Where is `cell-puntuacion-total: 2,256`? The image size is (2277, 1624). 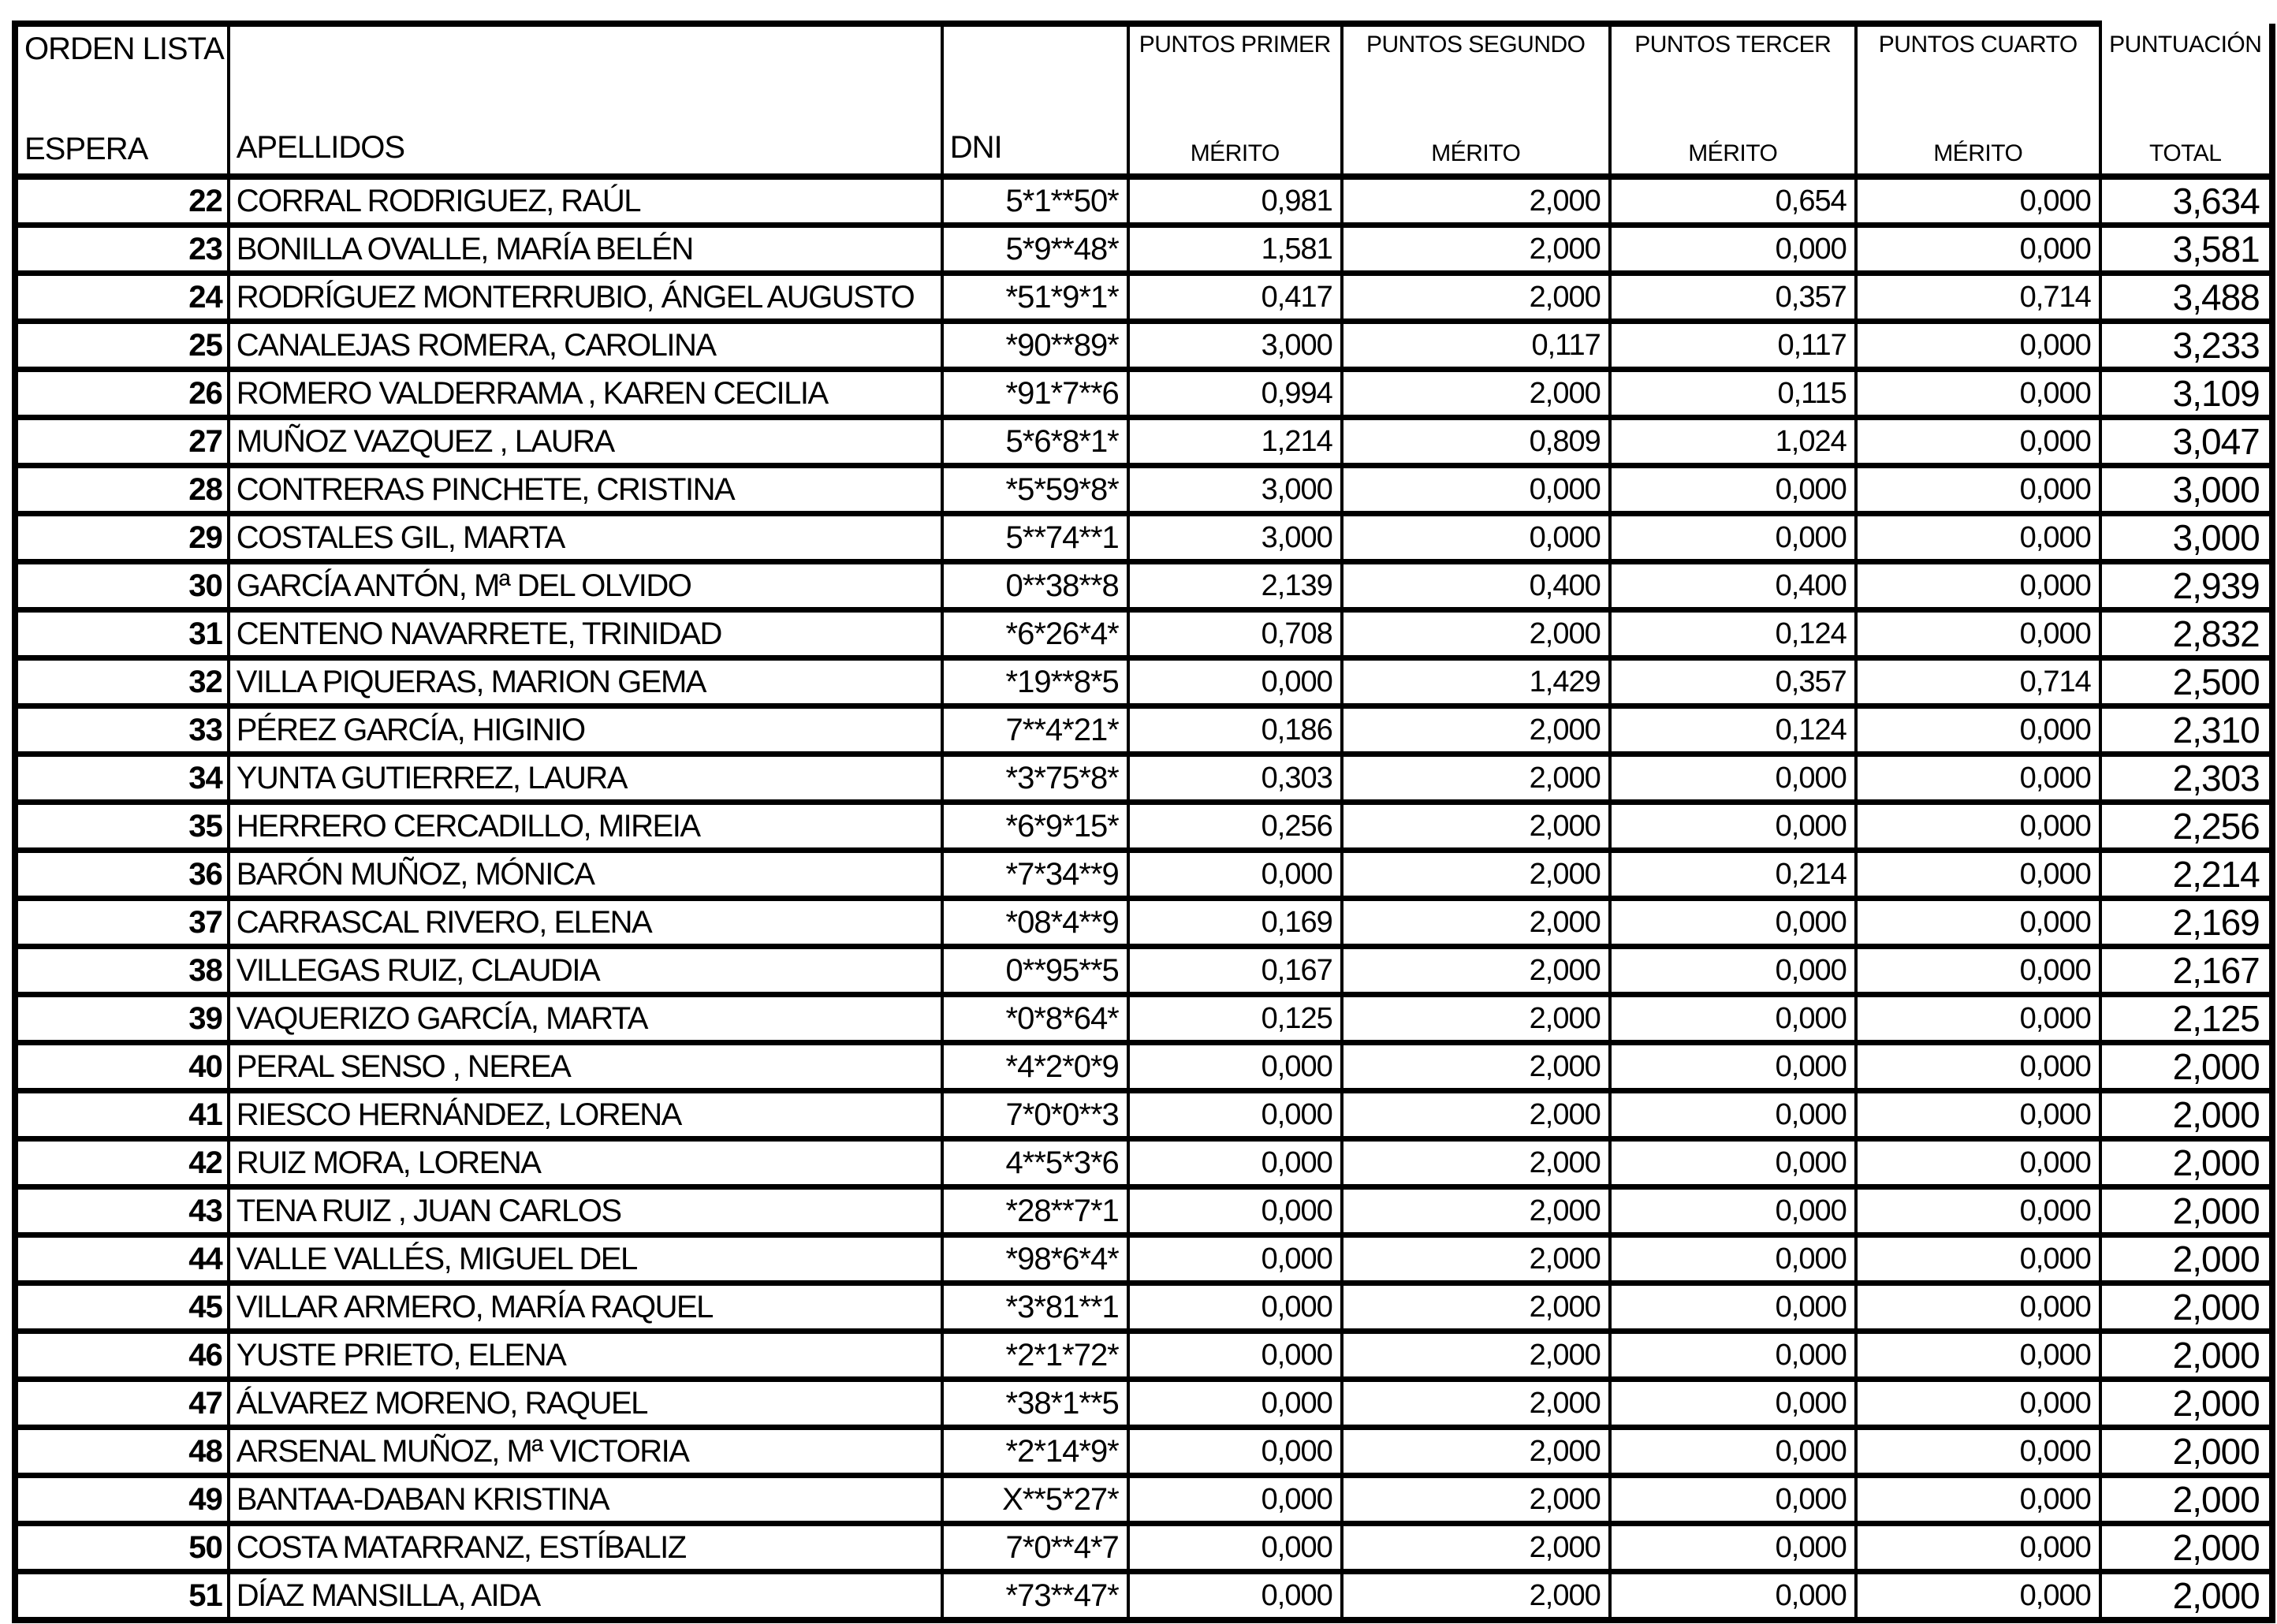
cell-puntuacion-total: 2,256 is located at coordinates (2186, 826).